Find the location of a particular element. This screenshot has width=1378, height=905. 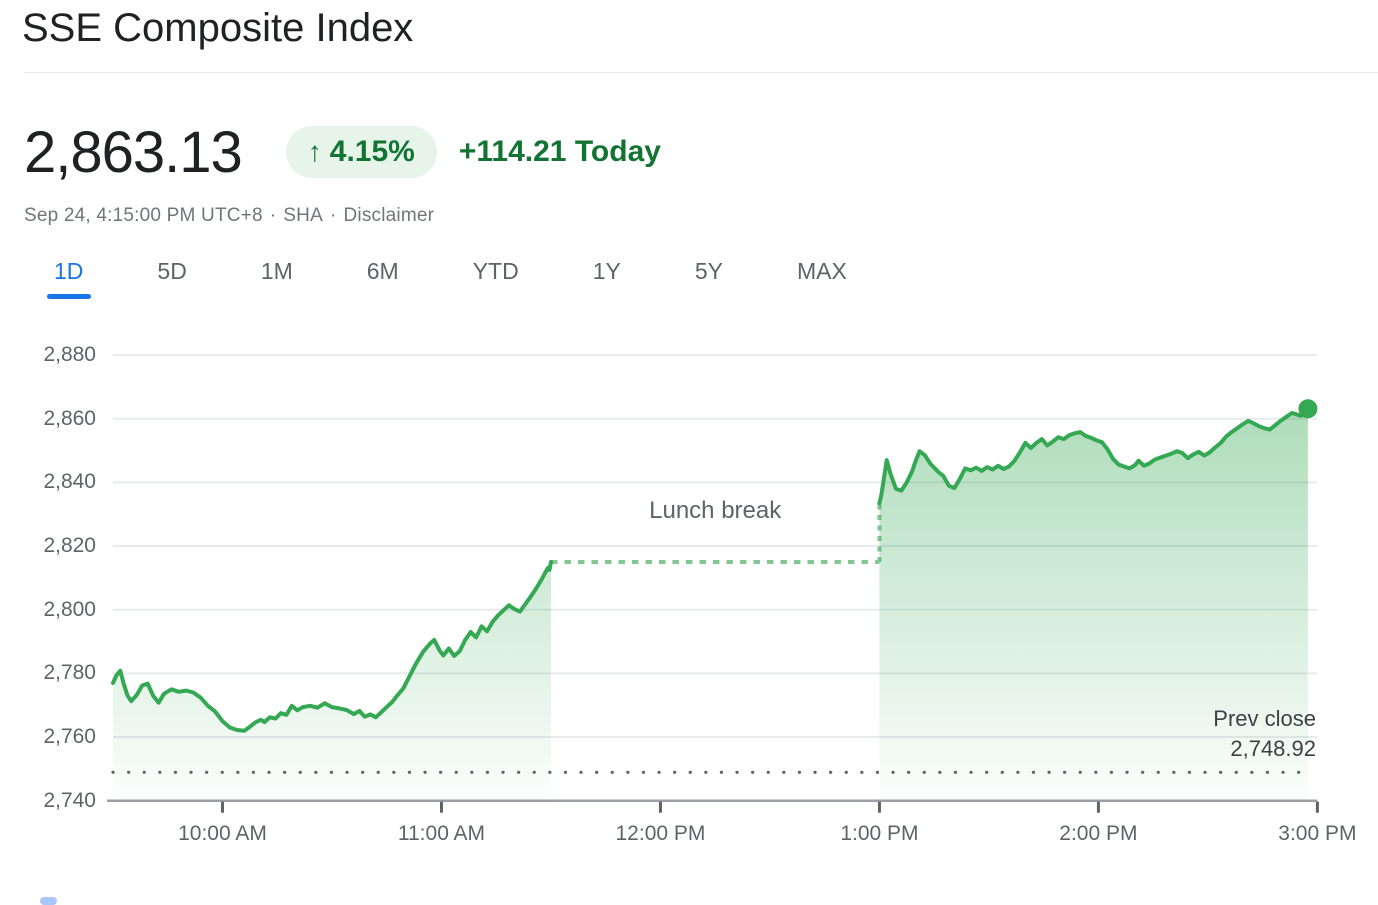

chart-line-morning is located at coordinates (332, 646).